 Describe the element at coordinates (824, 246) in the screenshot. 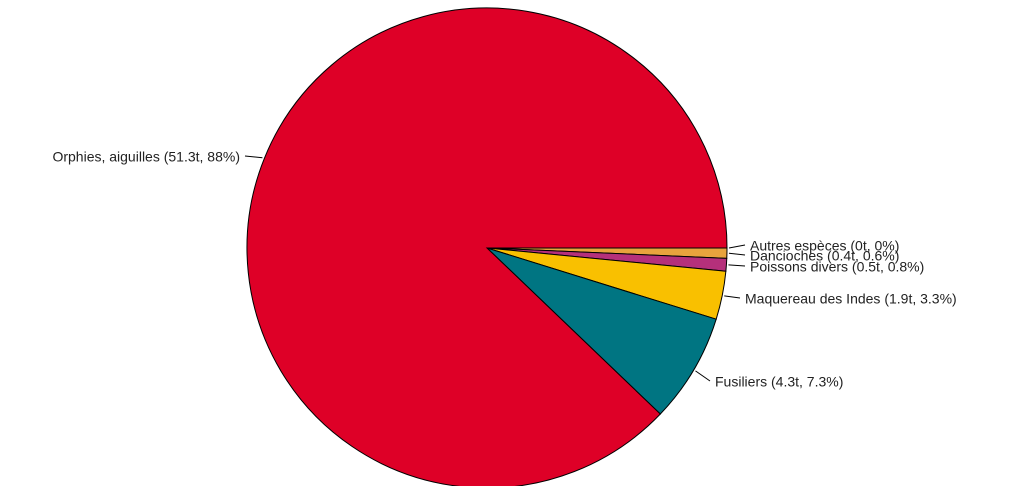

I see `slice-label: Autres espèces (0t, 0%)` at that location.